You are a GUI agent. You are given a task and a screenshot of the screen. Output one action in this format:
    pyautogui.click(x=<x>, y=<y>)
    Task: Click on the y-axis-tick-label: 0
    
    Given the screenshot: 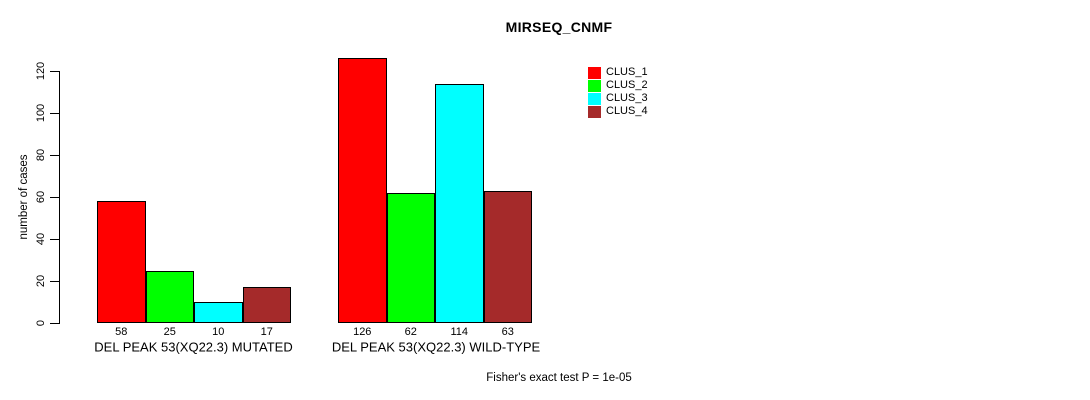 What is the action you would take?
    pyautogui.click(x=41, y=323)
    